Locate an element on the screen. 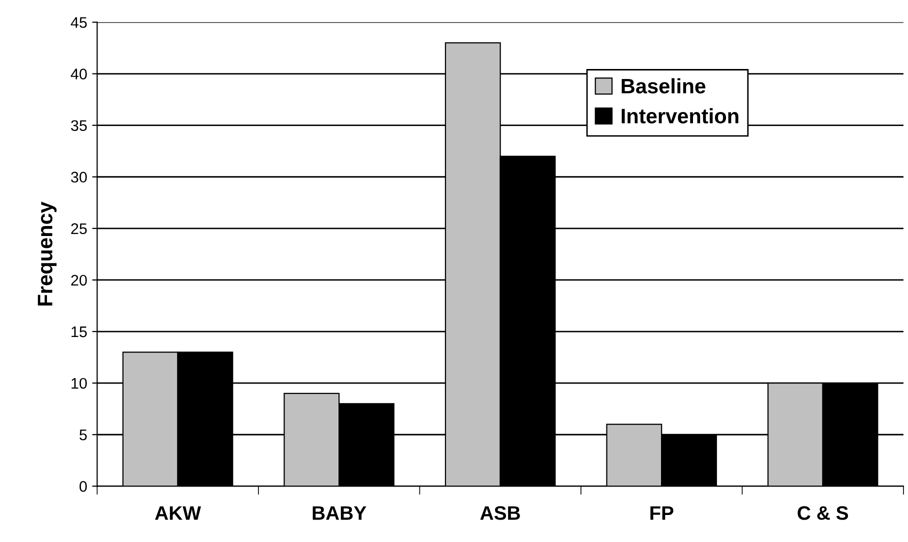  y-tick-label: 20 is located at coordinates (79, 280).